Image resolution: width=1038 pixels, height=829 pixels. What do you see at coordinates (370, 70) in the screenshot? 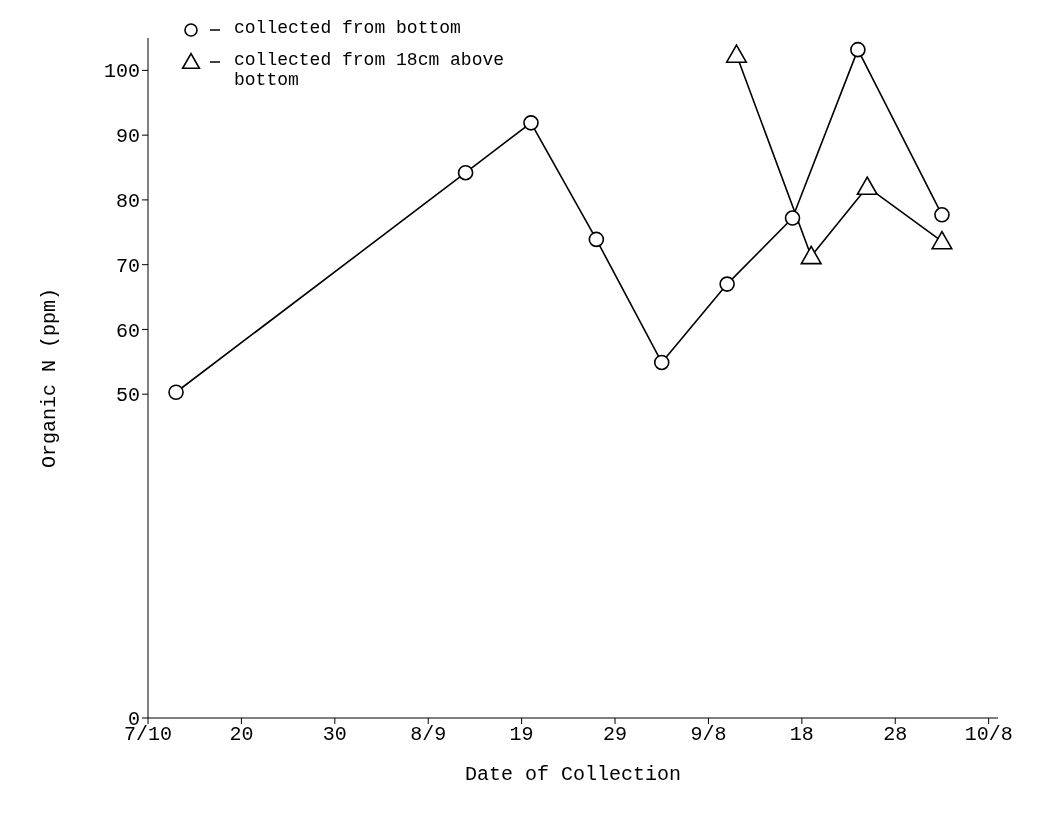
I see `legend-label: collected from 18cm above bottom` at bounding box center [370, 70].